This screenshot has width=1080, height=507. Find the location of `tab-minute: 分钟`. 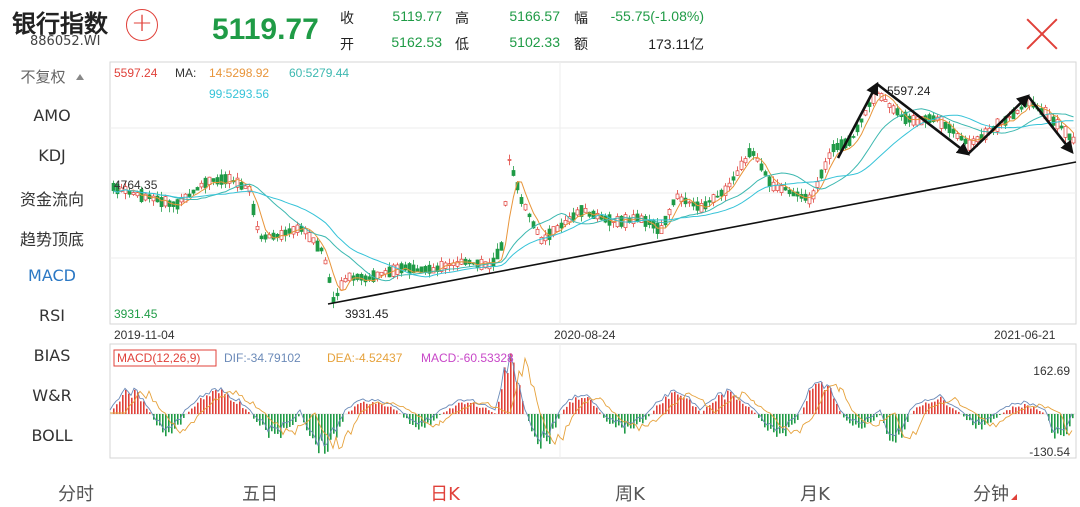

tab-minute: 分钟 is located at coordinates (995, 493).